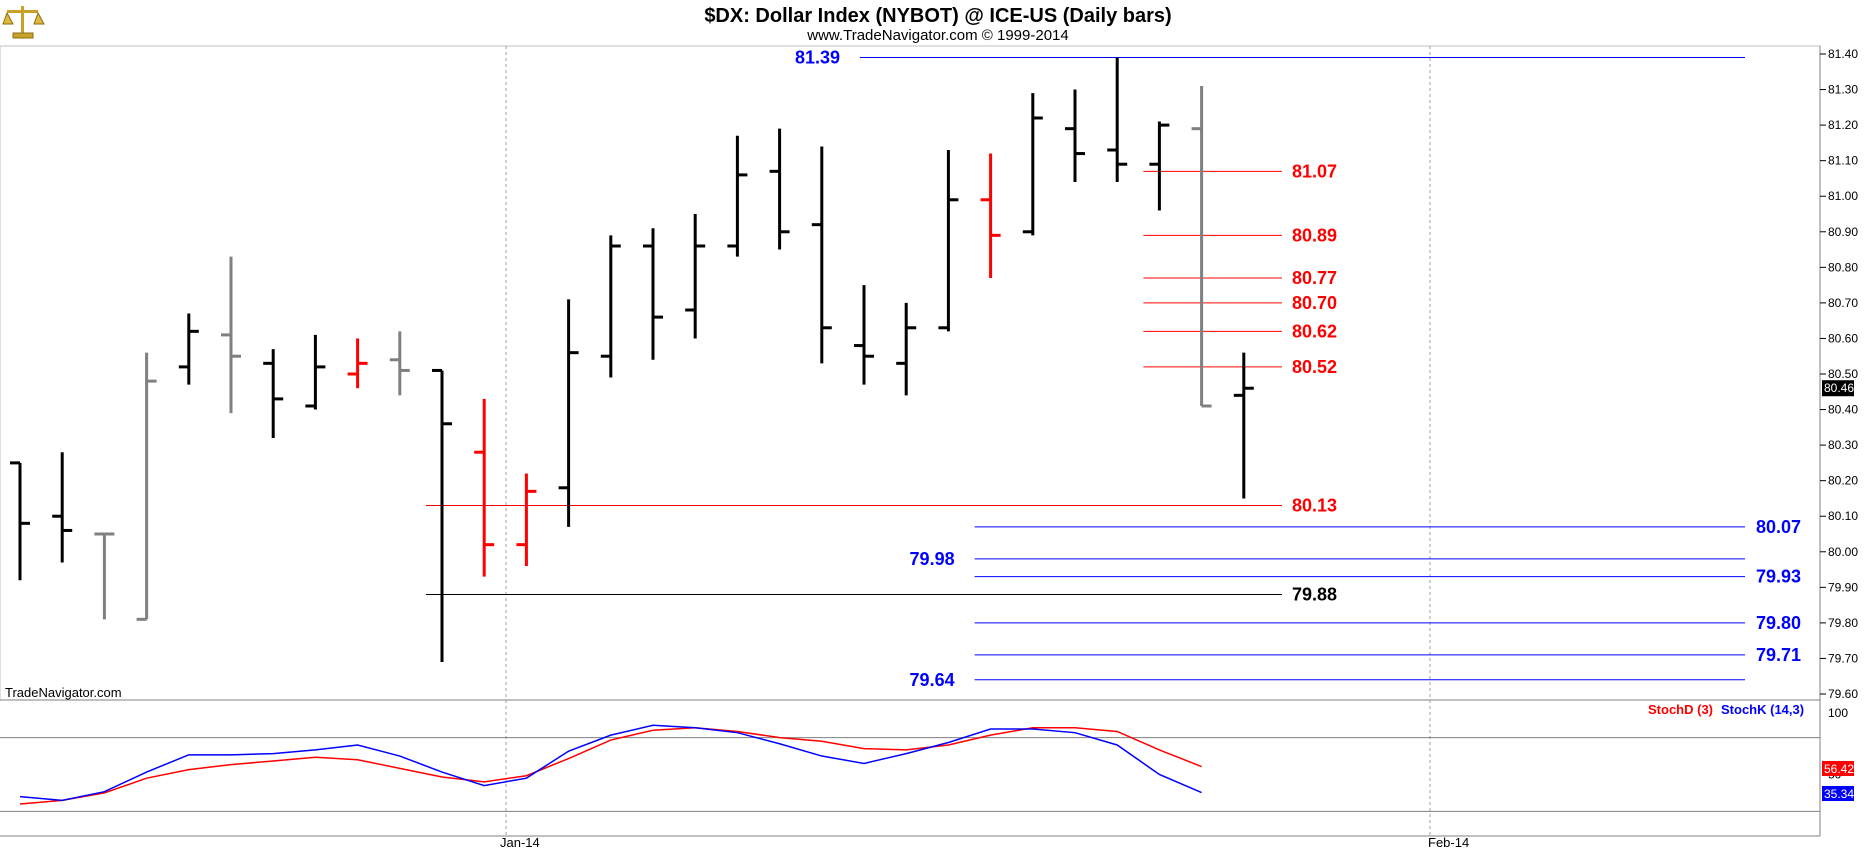  I want to click on y-tick-label: 81.10, so click(1843, 161).